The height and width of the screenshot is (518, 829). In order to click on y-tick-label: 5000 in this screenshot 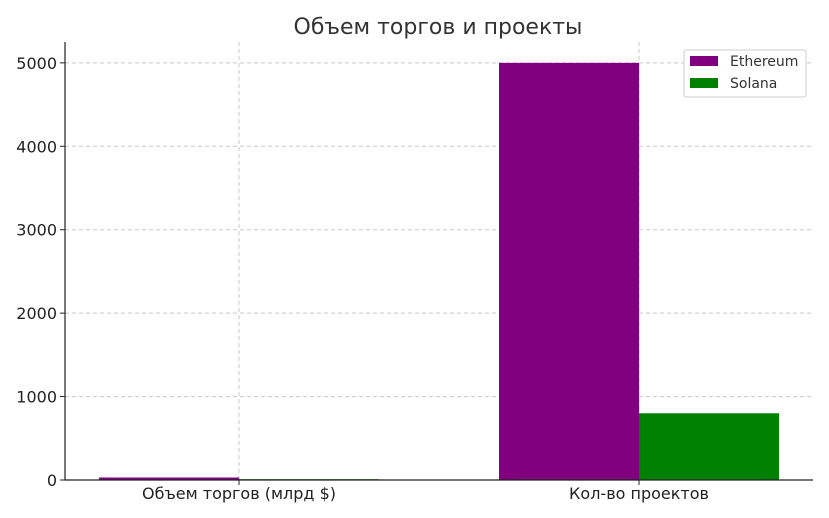, I will do `click(36, 63)`.